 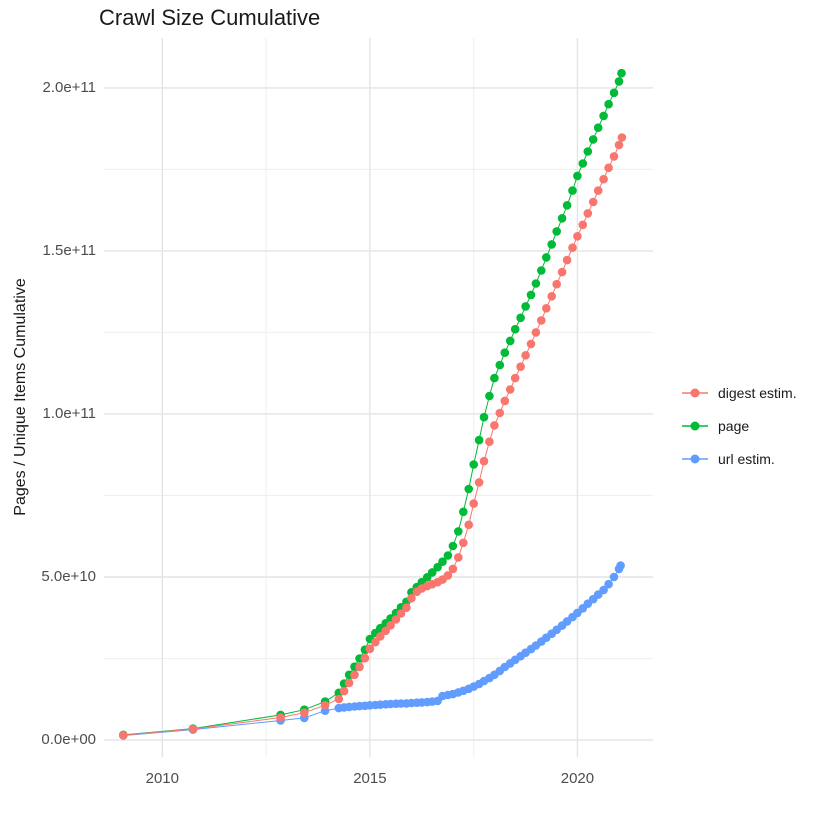 I want to click on legend-item: digest estim., so click(x=739, y=392).